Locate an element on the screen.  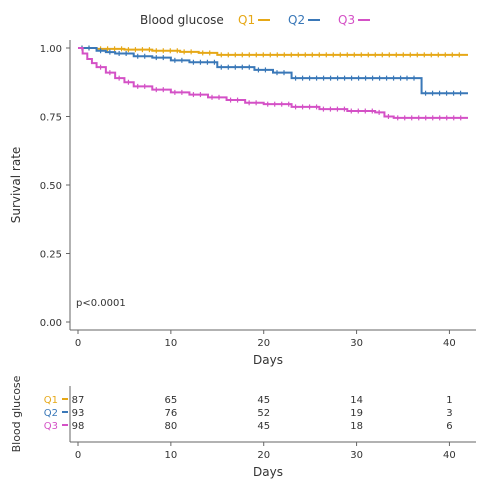
x-tick-label: 40 is located at coordinates (449, 343).